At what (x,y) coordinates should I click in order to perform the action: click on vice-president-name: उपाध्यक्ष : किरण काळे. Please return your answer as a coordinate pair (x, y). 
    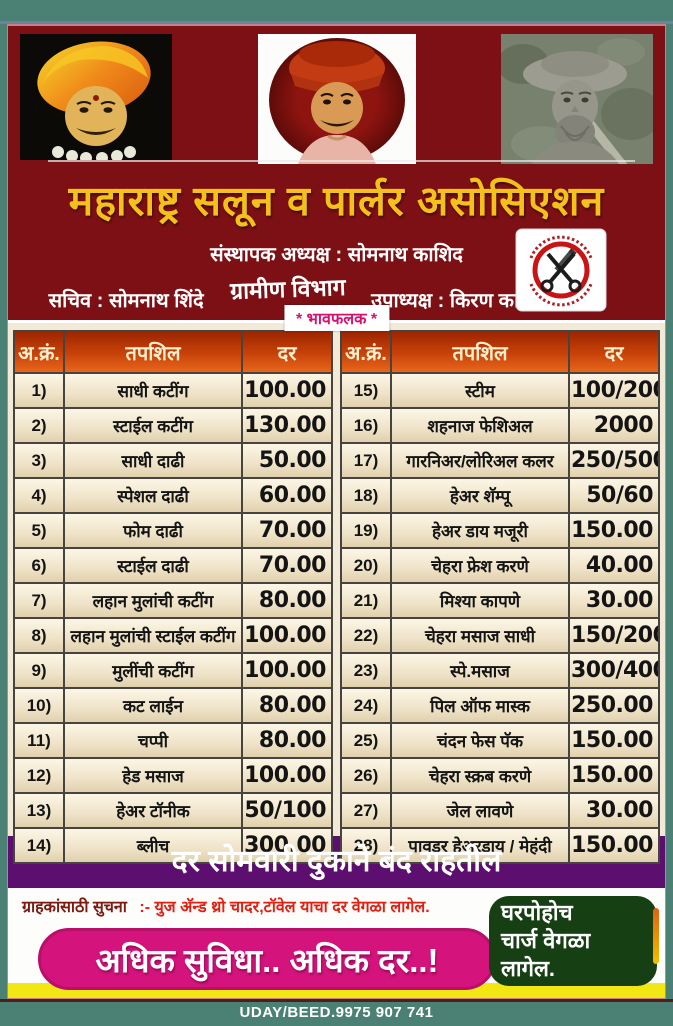
    Looking at the image, I should click on (453, 301).